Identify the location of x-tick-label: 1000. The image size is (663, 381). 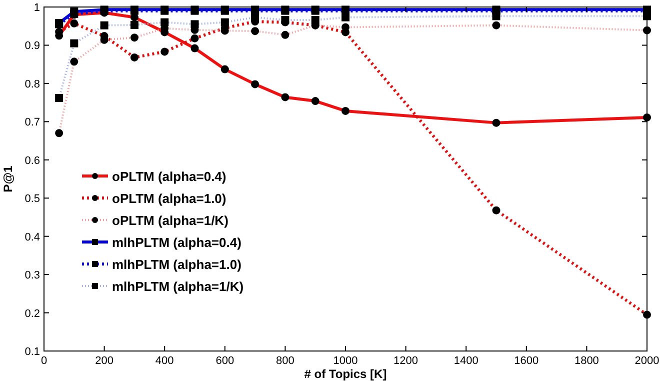
(345, 361).